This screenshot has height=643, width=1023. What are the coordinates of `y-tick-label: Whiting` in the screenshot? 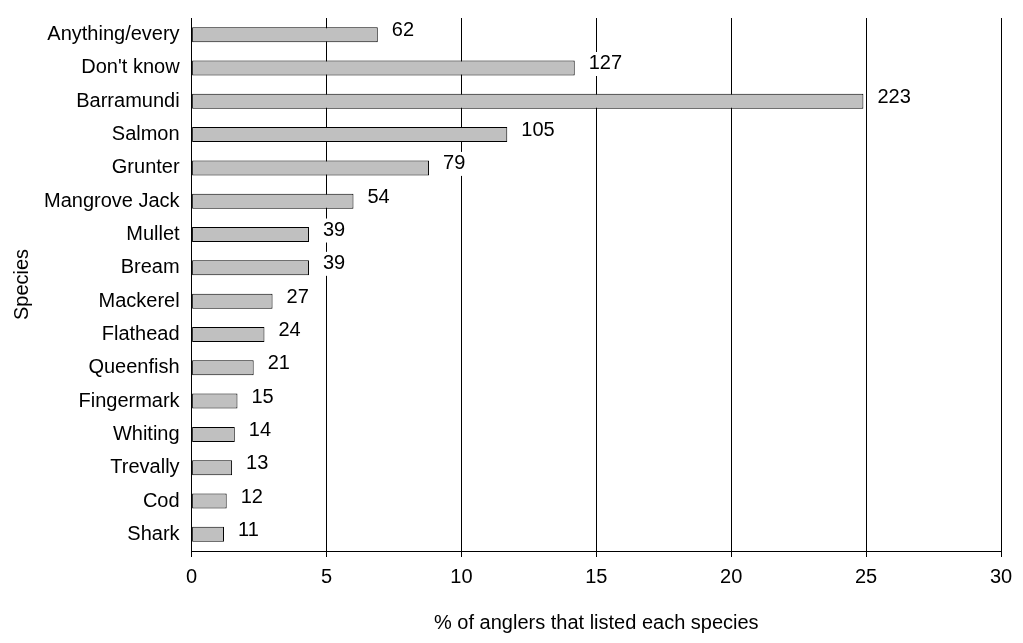 It's located at (146, 432).